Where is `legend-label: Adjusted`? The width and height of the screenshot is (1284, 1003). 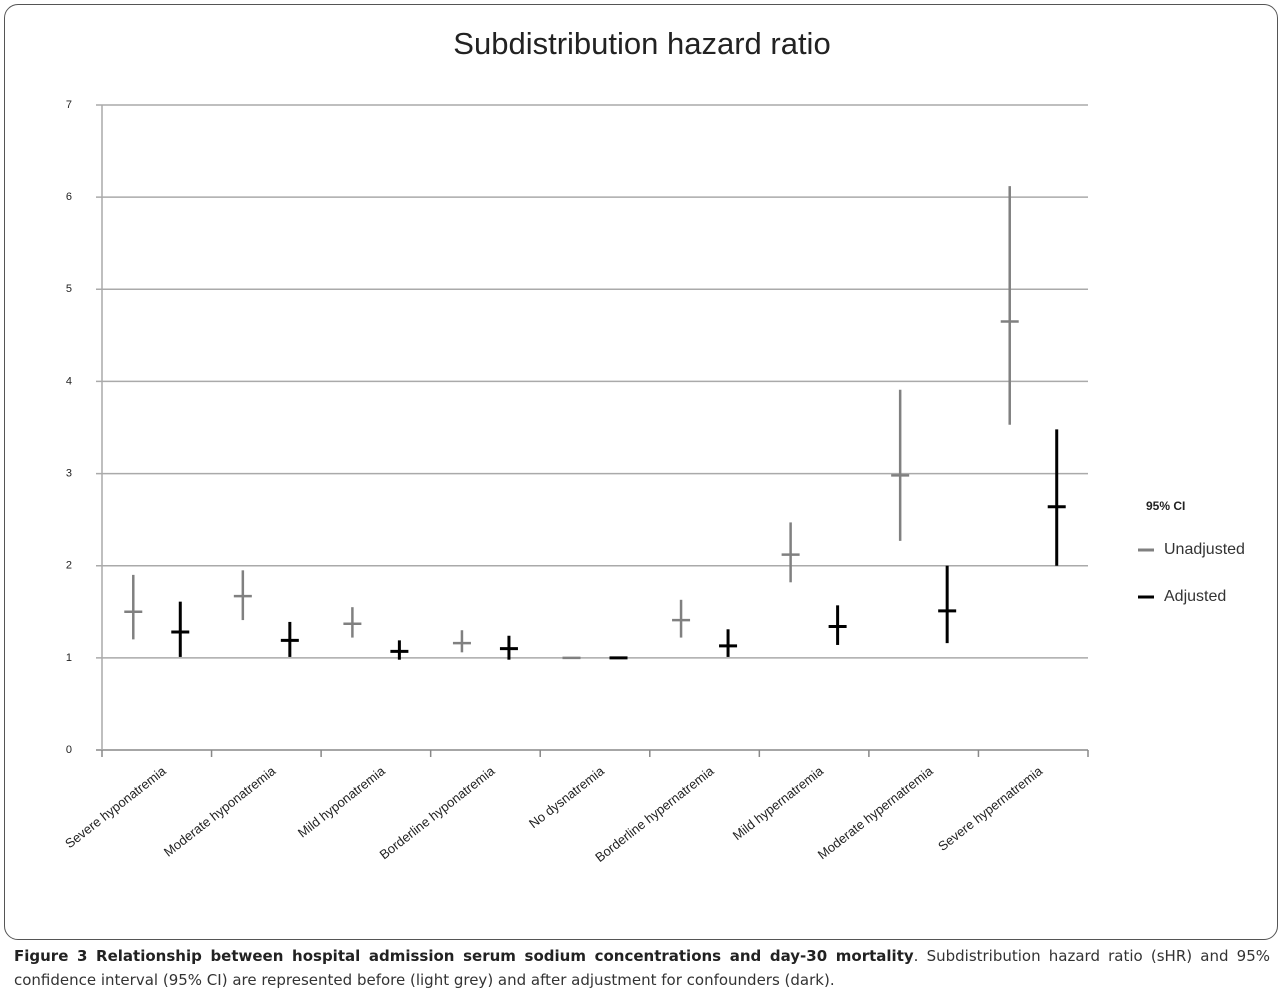
legend-label: Adjusted is located at coordinates (1195, 596).